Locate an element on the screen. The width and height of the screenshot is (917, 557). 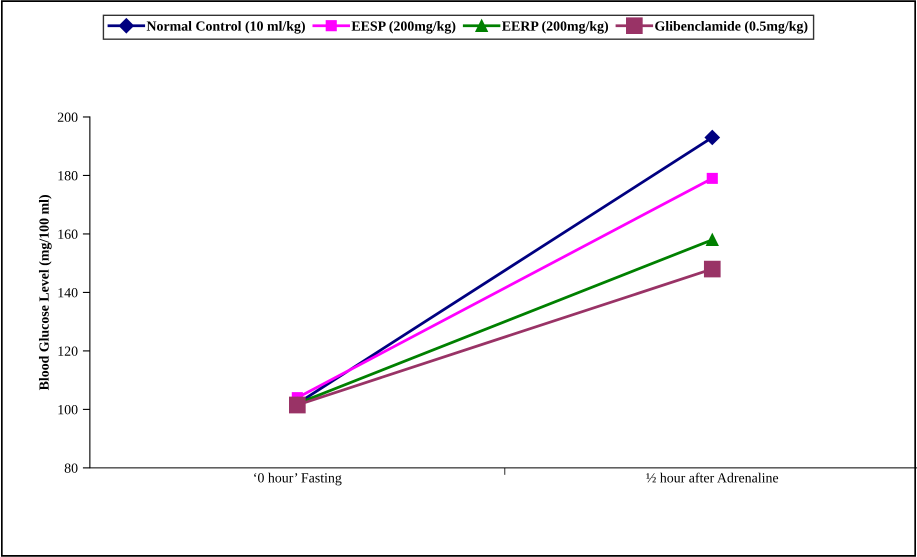
y-tick-label: 160 is located at coordinates (68, 234).